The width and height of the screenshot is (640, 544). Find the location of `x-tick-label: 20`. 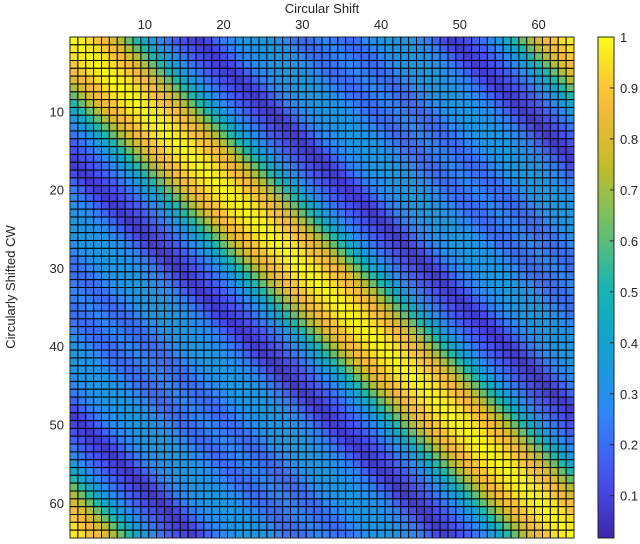

x-tick-label: 20 is located at coordinates (223, 24).